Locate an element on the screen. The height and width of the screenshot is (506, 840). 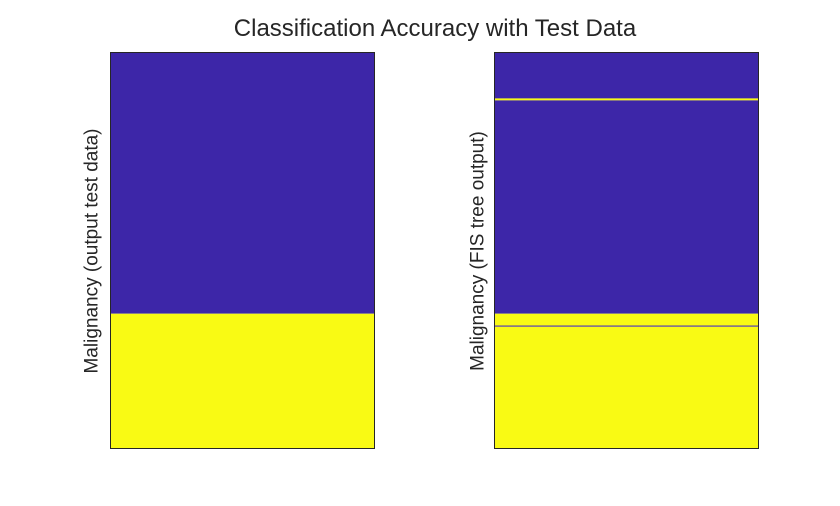
figure-title: Classification Accuracy with Test Data is located at coordinates (435, 28).